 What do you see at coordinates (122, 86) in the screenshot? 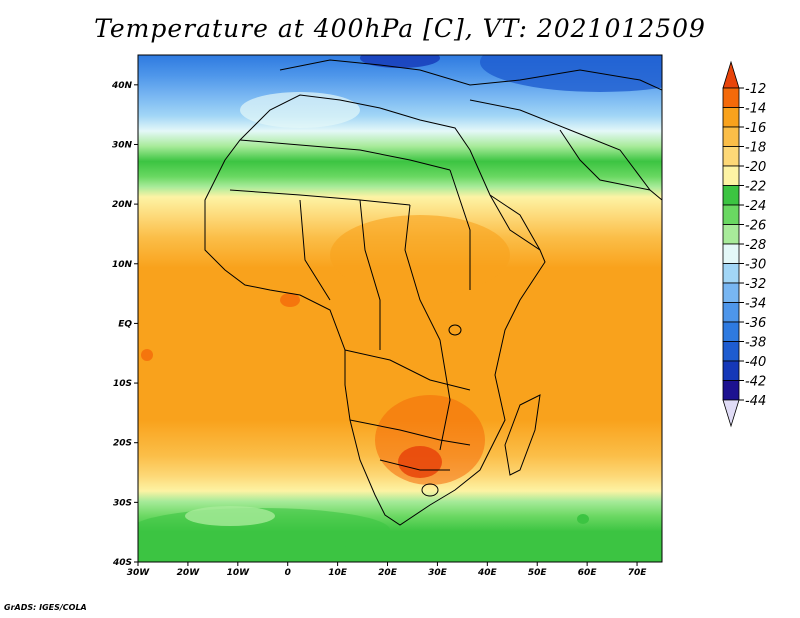
I see `lat-label: 40N` at bounding box center [122, 86].